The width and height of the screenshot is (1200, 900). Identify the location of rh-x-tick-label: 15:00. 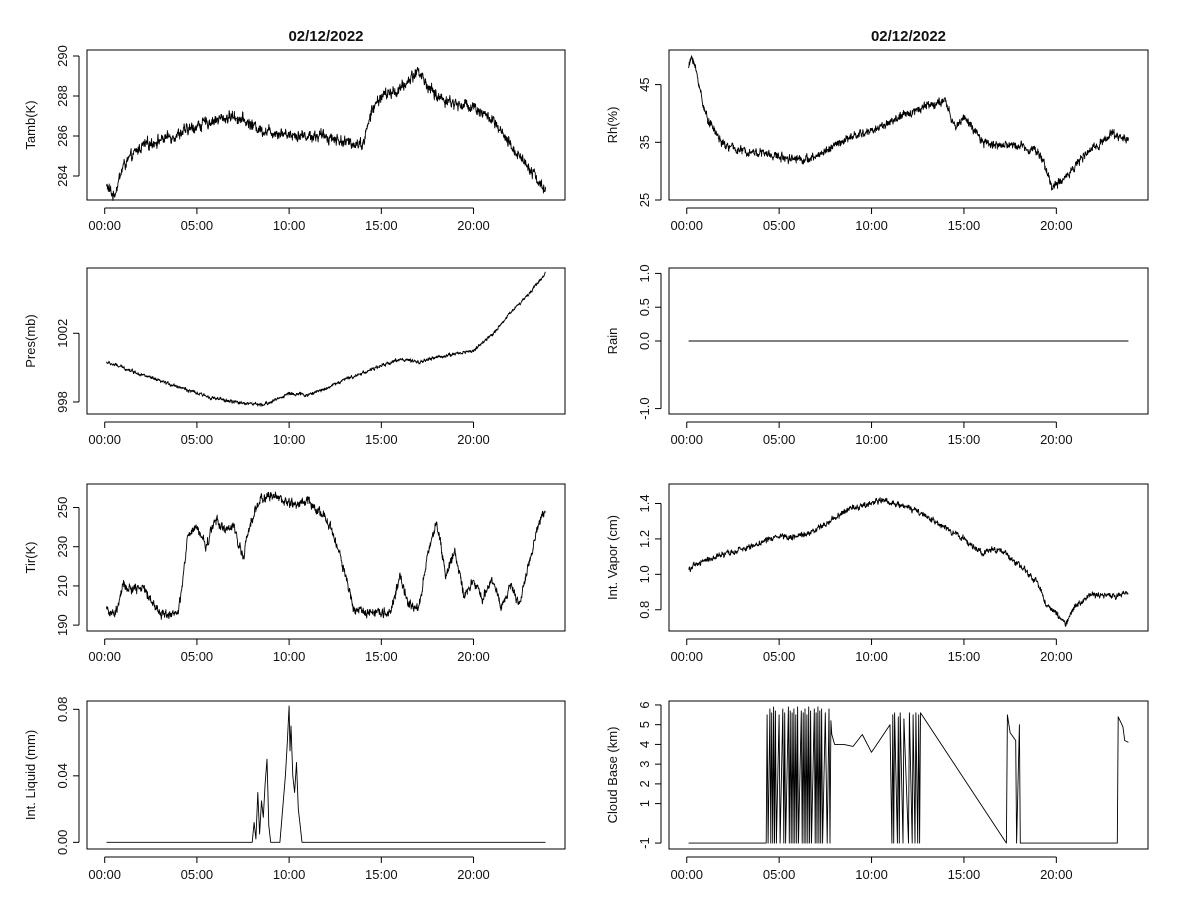
(964, 225).